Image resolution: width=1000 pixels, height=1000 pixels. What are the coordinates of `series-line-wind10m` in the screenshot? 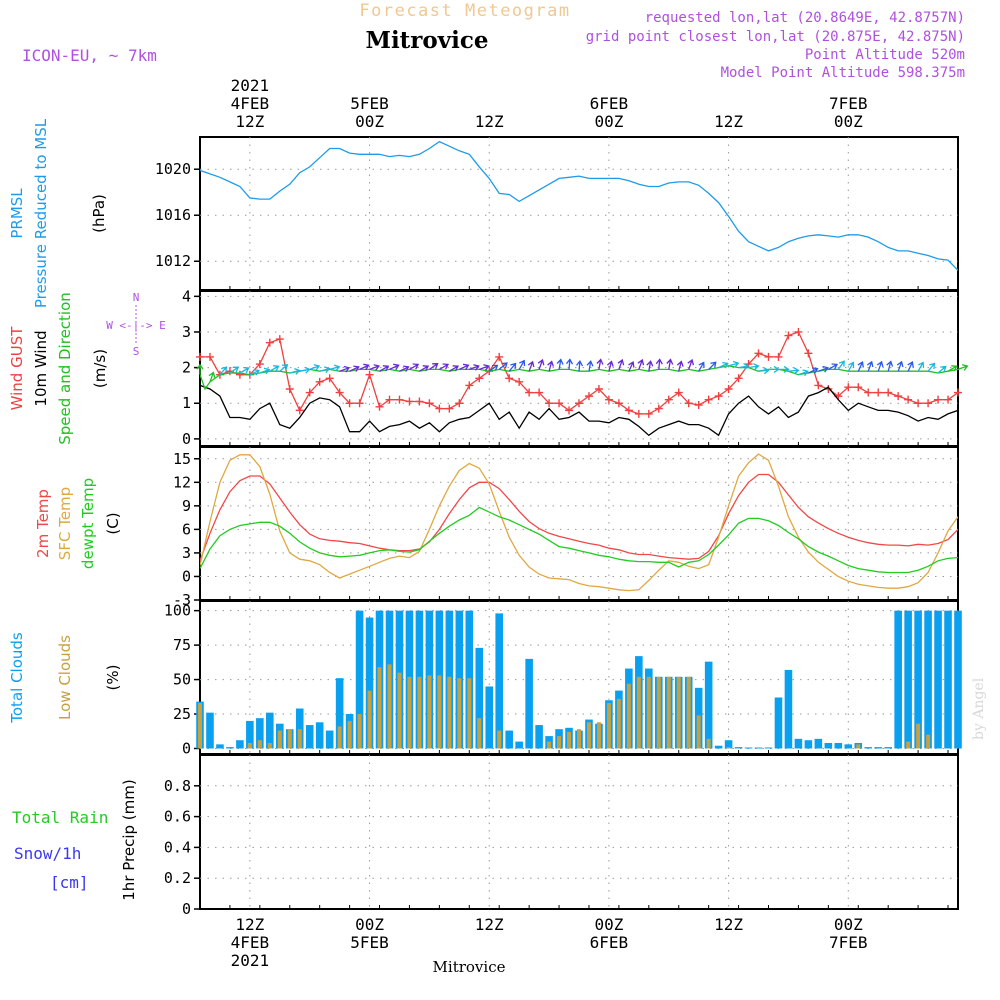 It's located at (579, 410).